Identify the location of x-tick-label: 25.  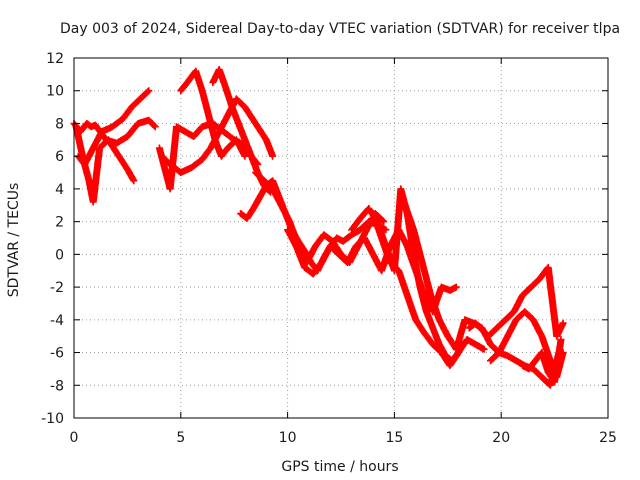
(608, 438).